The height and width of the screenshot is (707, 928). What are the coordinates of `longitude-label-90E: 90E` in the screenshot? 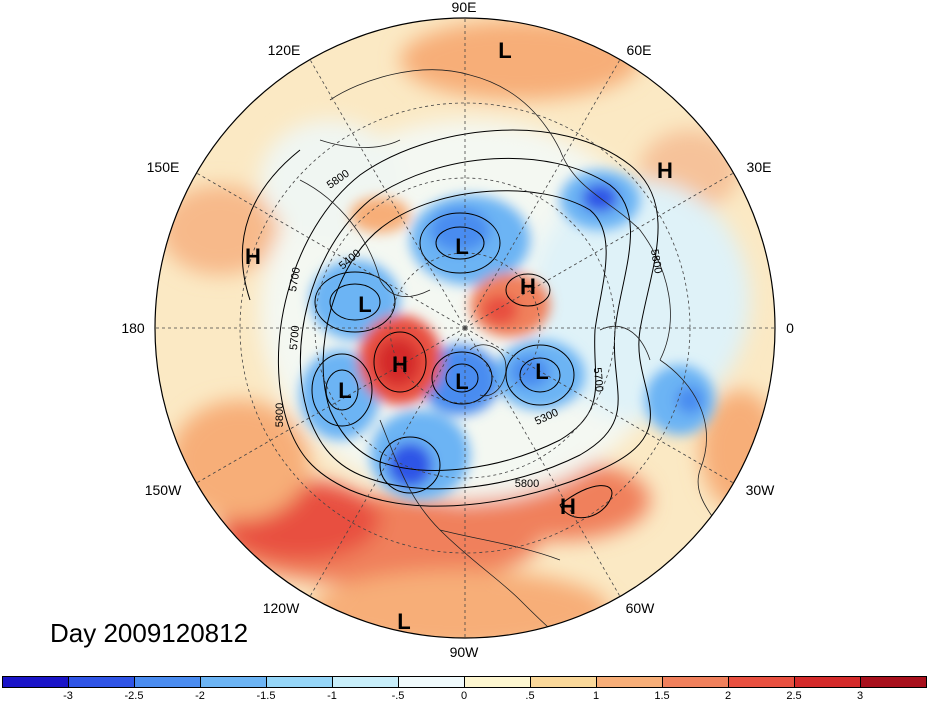 It's located at (464, 7).